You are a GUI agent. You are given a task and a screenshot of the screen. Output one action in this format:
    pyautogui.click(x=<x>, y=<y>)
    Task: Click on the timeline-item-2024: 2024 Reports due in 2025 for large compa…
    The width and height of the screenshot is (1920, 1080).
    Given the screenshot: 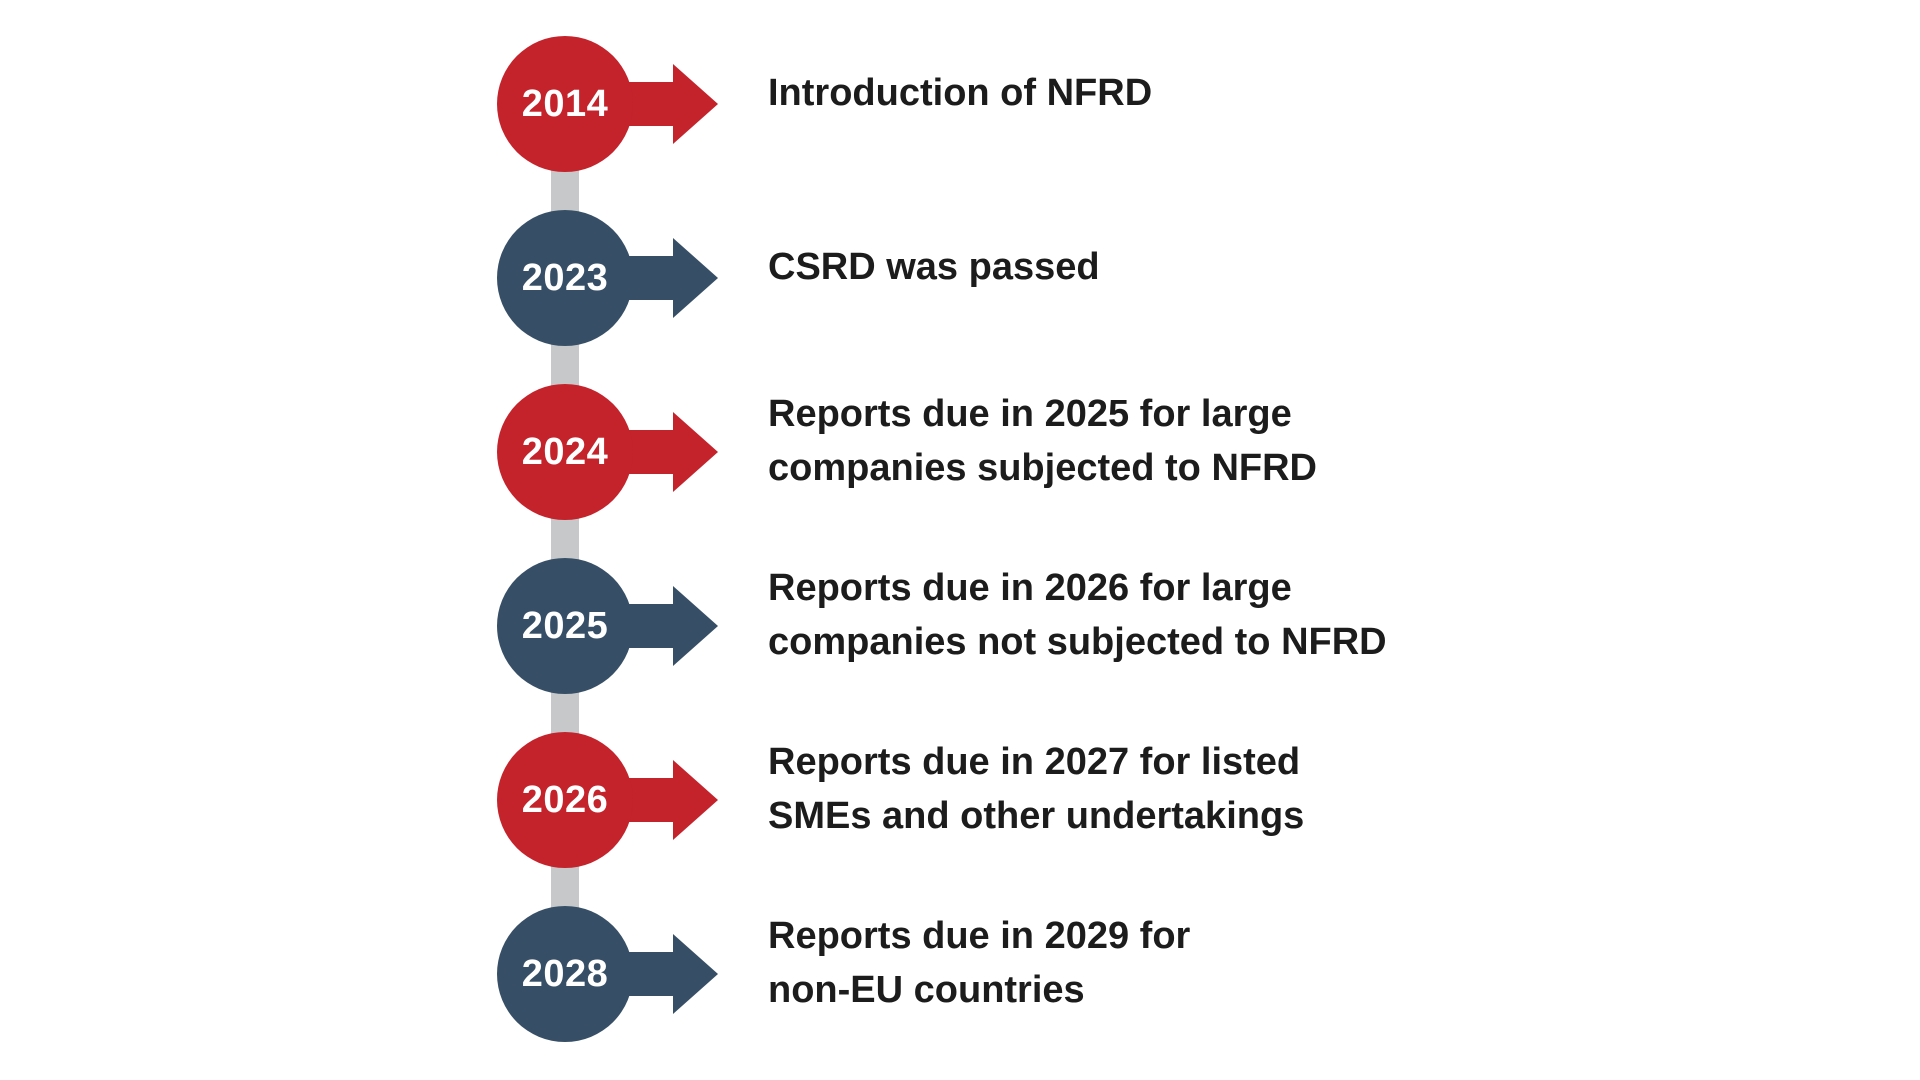 What is the action you would take?
    pyautogui.click(x=693, y=452)
    